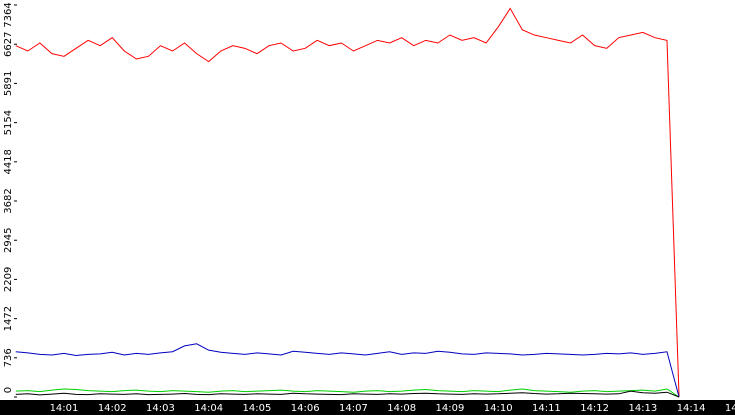  What do you see at coordinates (8, 200) in the screenshot?
I see `y-tick-label: 3682` at bounding box center [8, 200].